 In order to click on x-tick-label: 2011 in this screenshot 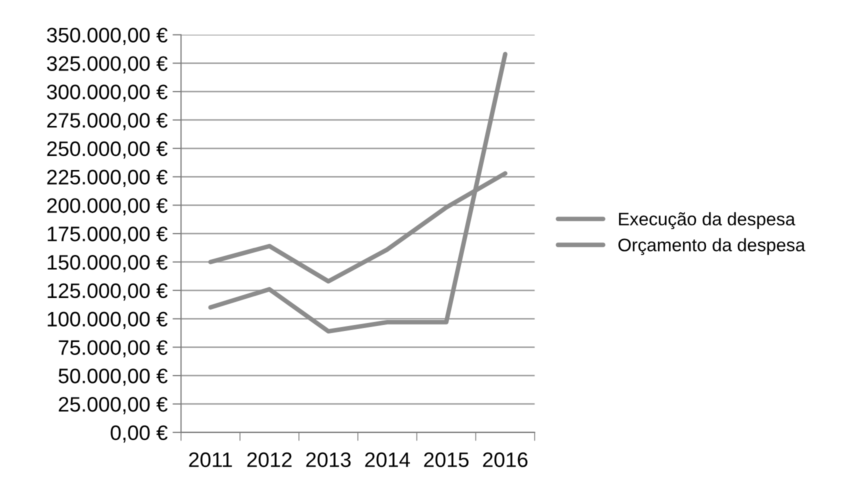, I will do `click(210, 460)`.